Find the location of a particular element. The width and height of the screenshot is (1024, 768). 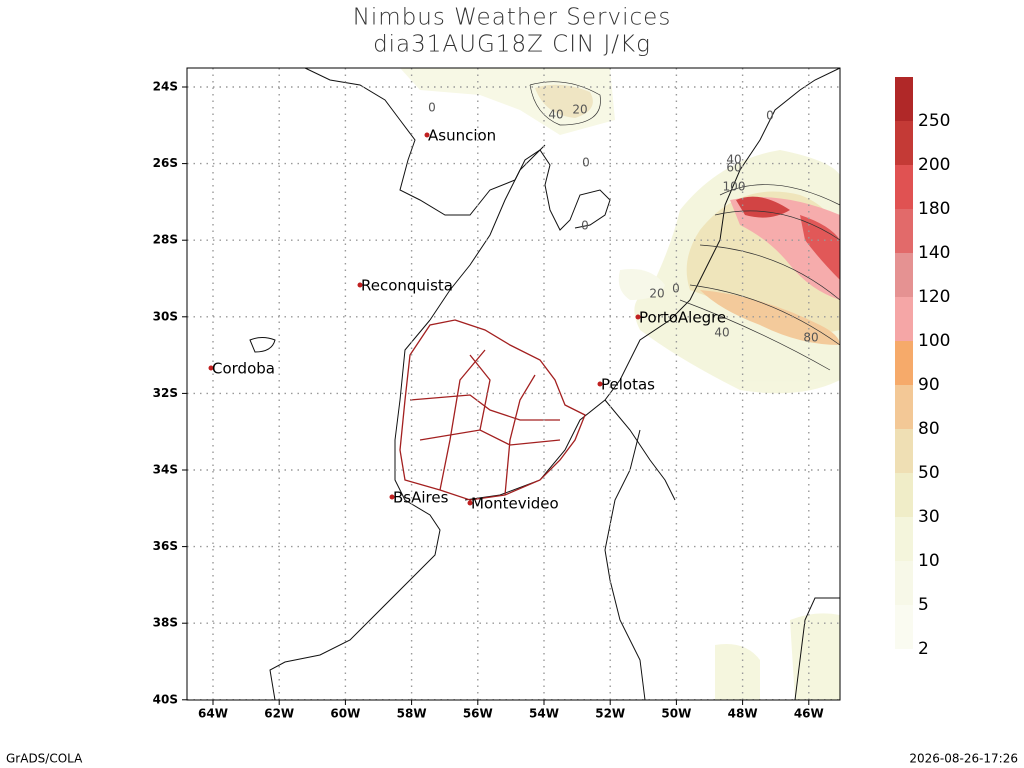

lat-tick-label: 38S is located at coordinates (165, 623).